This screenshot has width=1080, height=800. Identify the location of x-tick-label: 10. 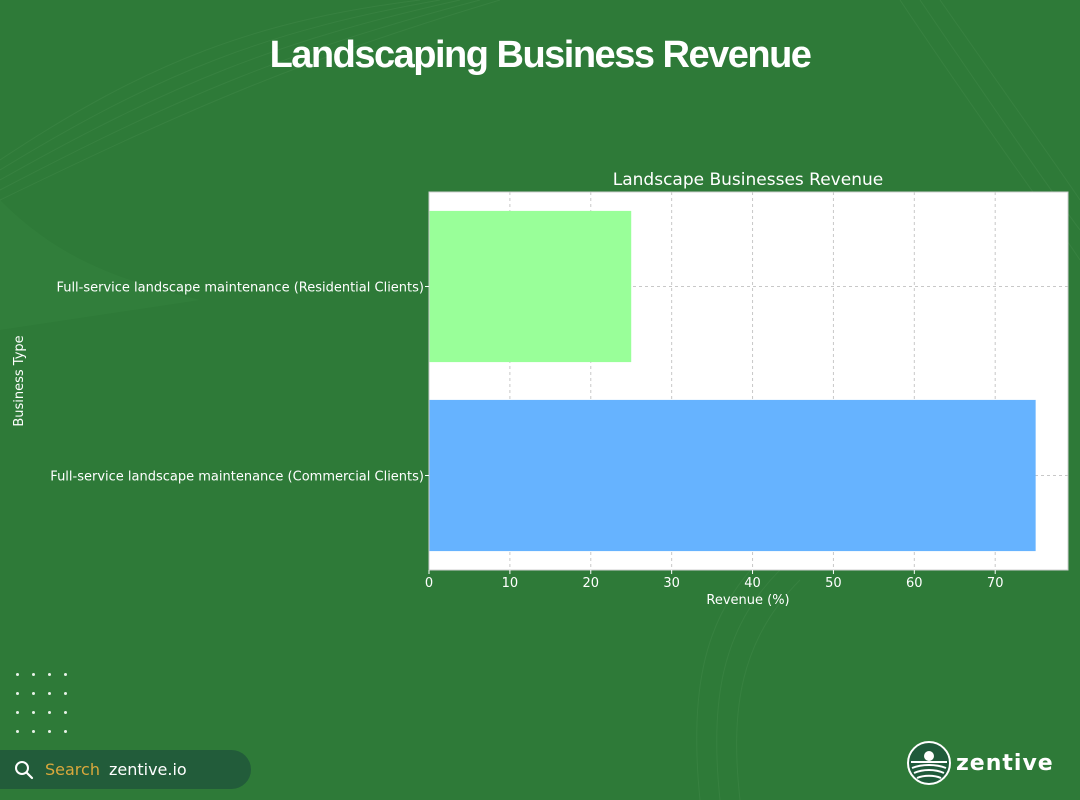
(510, 583).